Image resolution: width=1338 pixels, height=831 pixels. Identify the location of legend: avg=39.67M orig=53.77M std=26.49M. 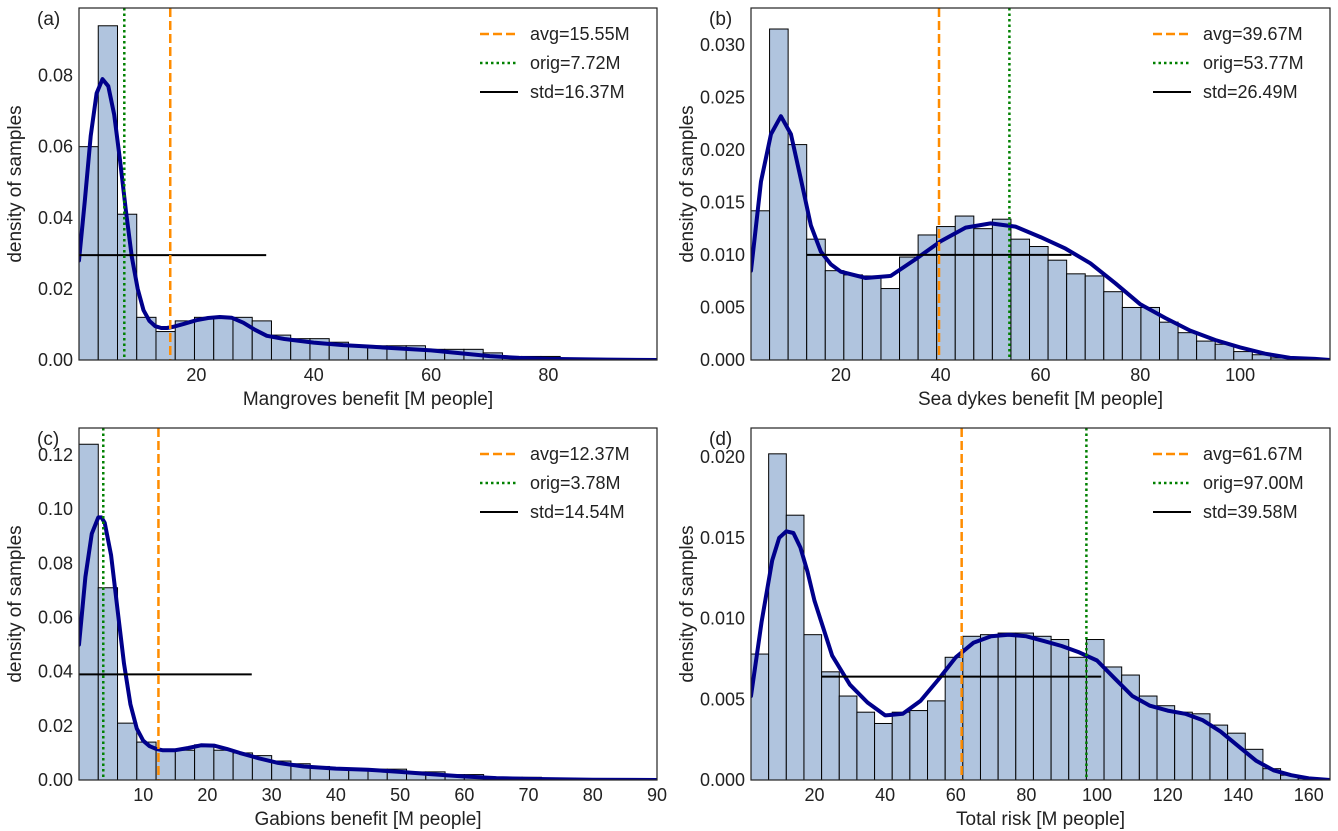
(1228, 63).